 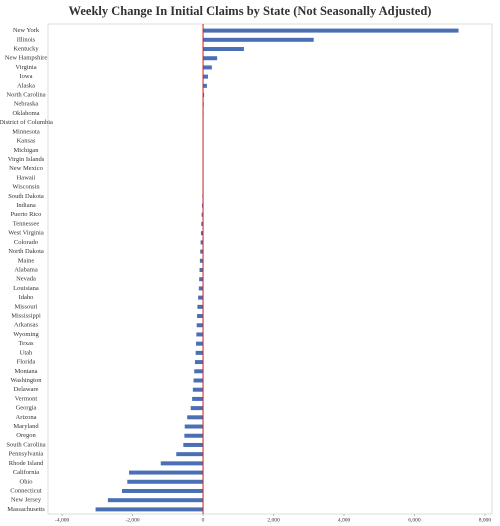 What do you see at coordinates (26, 389) in the screenshot?
I see `y-tick-label: Delaware` at bounding box center [26, 389].